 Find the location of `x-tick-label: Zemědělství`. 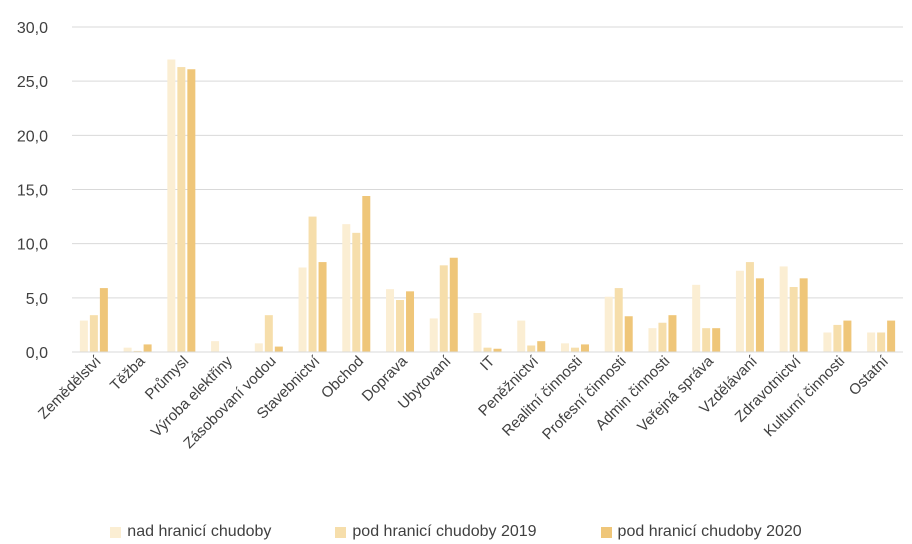

x-tick-label: Zemědělství is located at coordinates (70, 387).